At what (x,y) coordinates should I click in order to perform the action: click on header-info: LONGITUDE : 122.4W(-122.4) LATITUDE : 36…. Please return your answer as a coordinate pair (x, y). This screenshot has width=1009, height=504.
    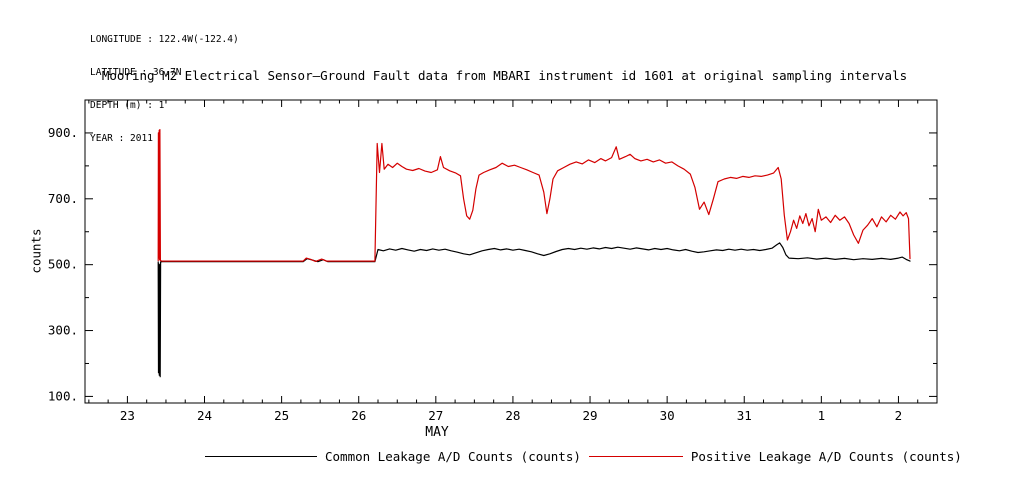
    Looking at the image, I should click on (164, 89).